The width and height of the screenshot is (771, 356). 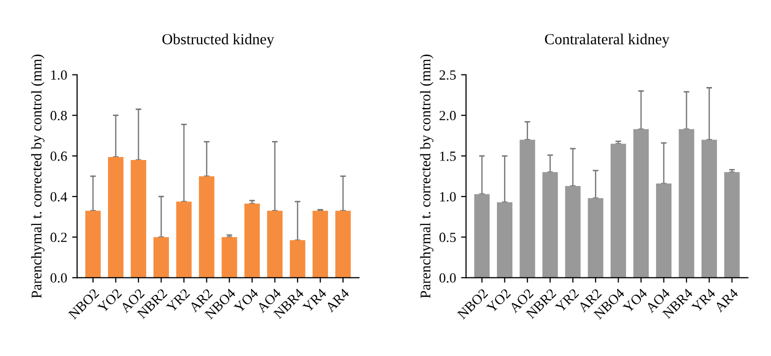 I want to click on y-tick-label: 2.5, so click(x=448, y=75).